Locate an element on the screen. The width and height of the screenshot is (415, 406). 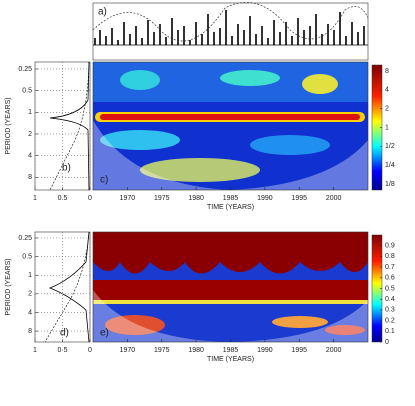
colorbar-tick-label: 1/8 is located at coordinates (390, 184).